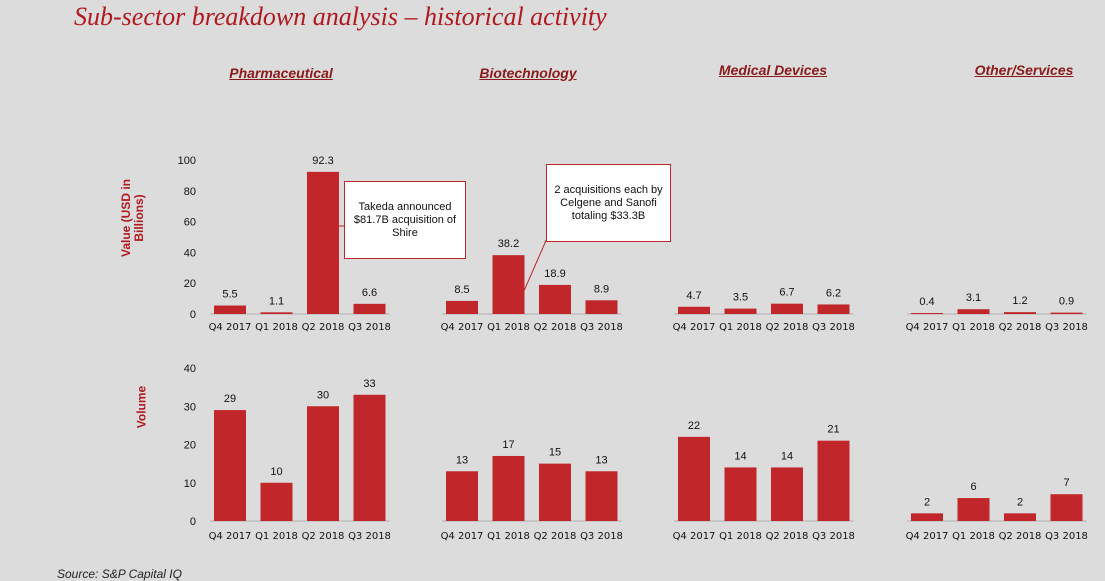 This screenshot has height=581, width=1105. Describe the element at coordinates (276, 501) in the screenshot. I see `volume-bar-pharmaceutical-q1-2018` at that location.